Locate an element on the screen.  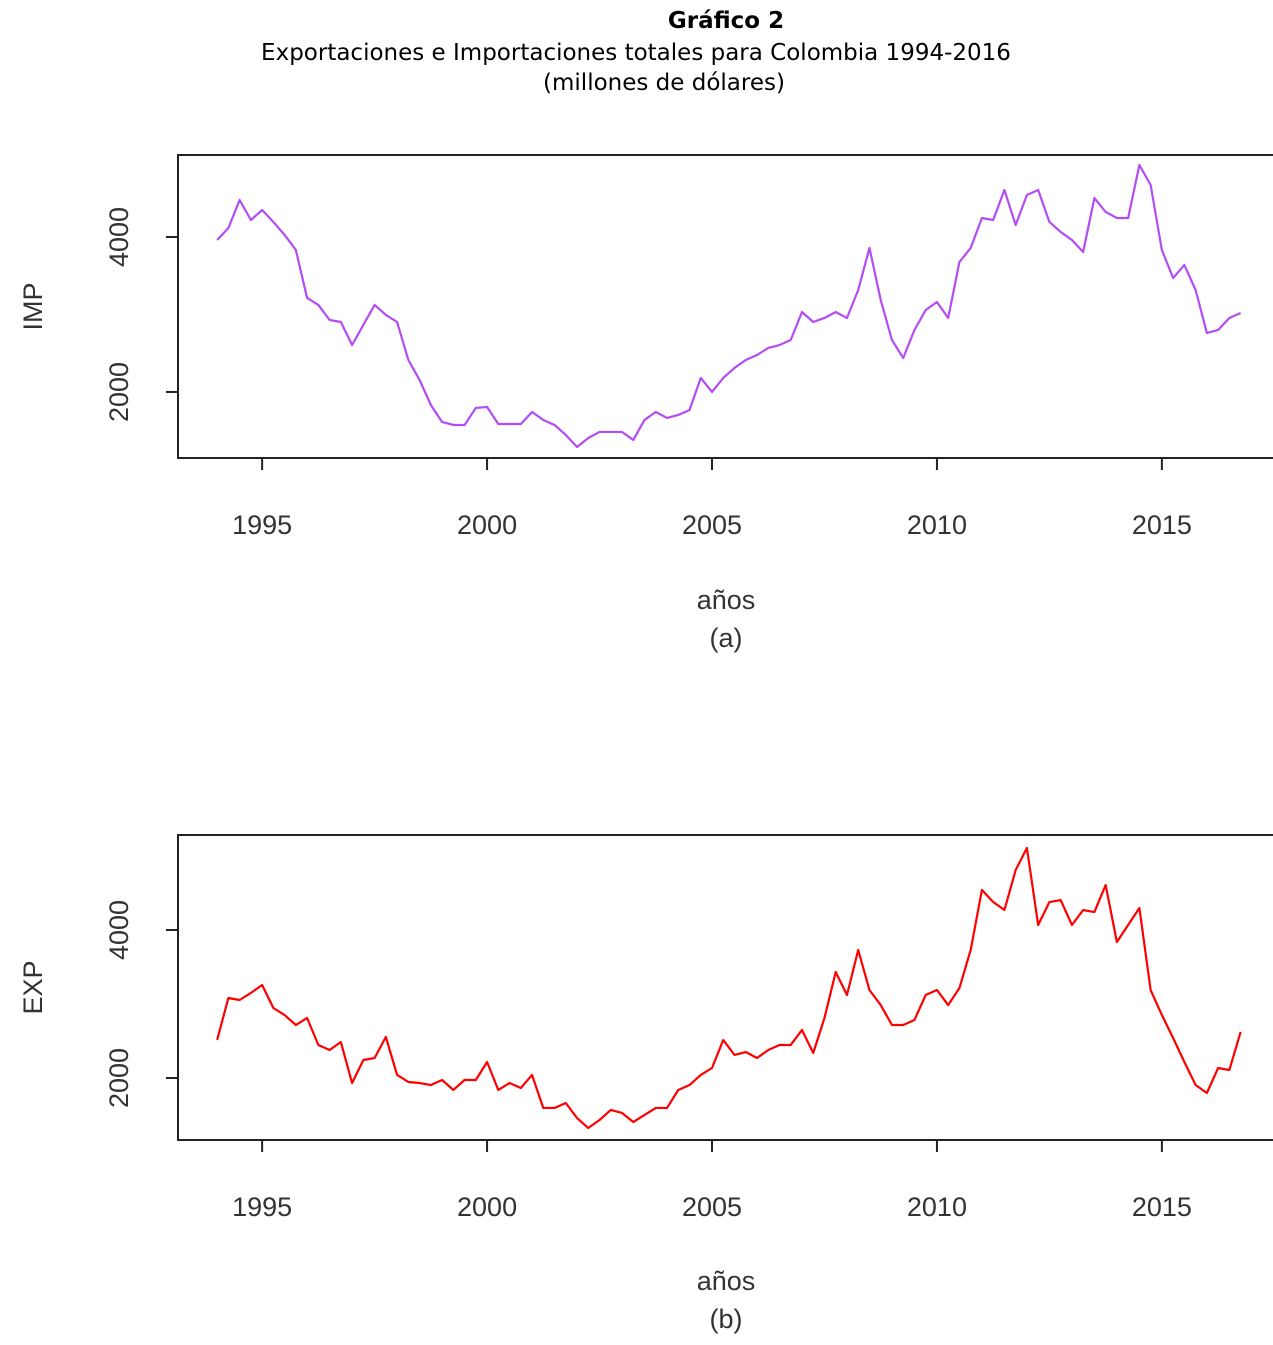
figure-title: Gráfico 2 is located at coordinates (726, 21).